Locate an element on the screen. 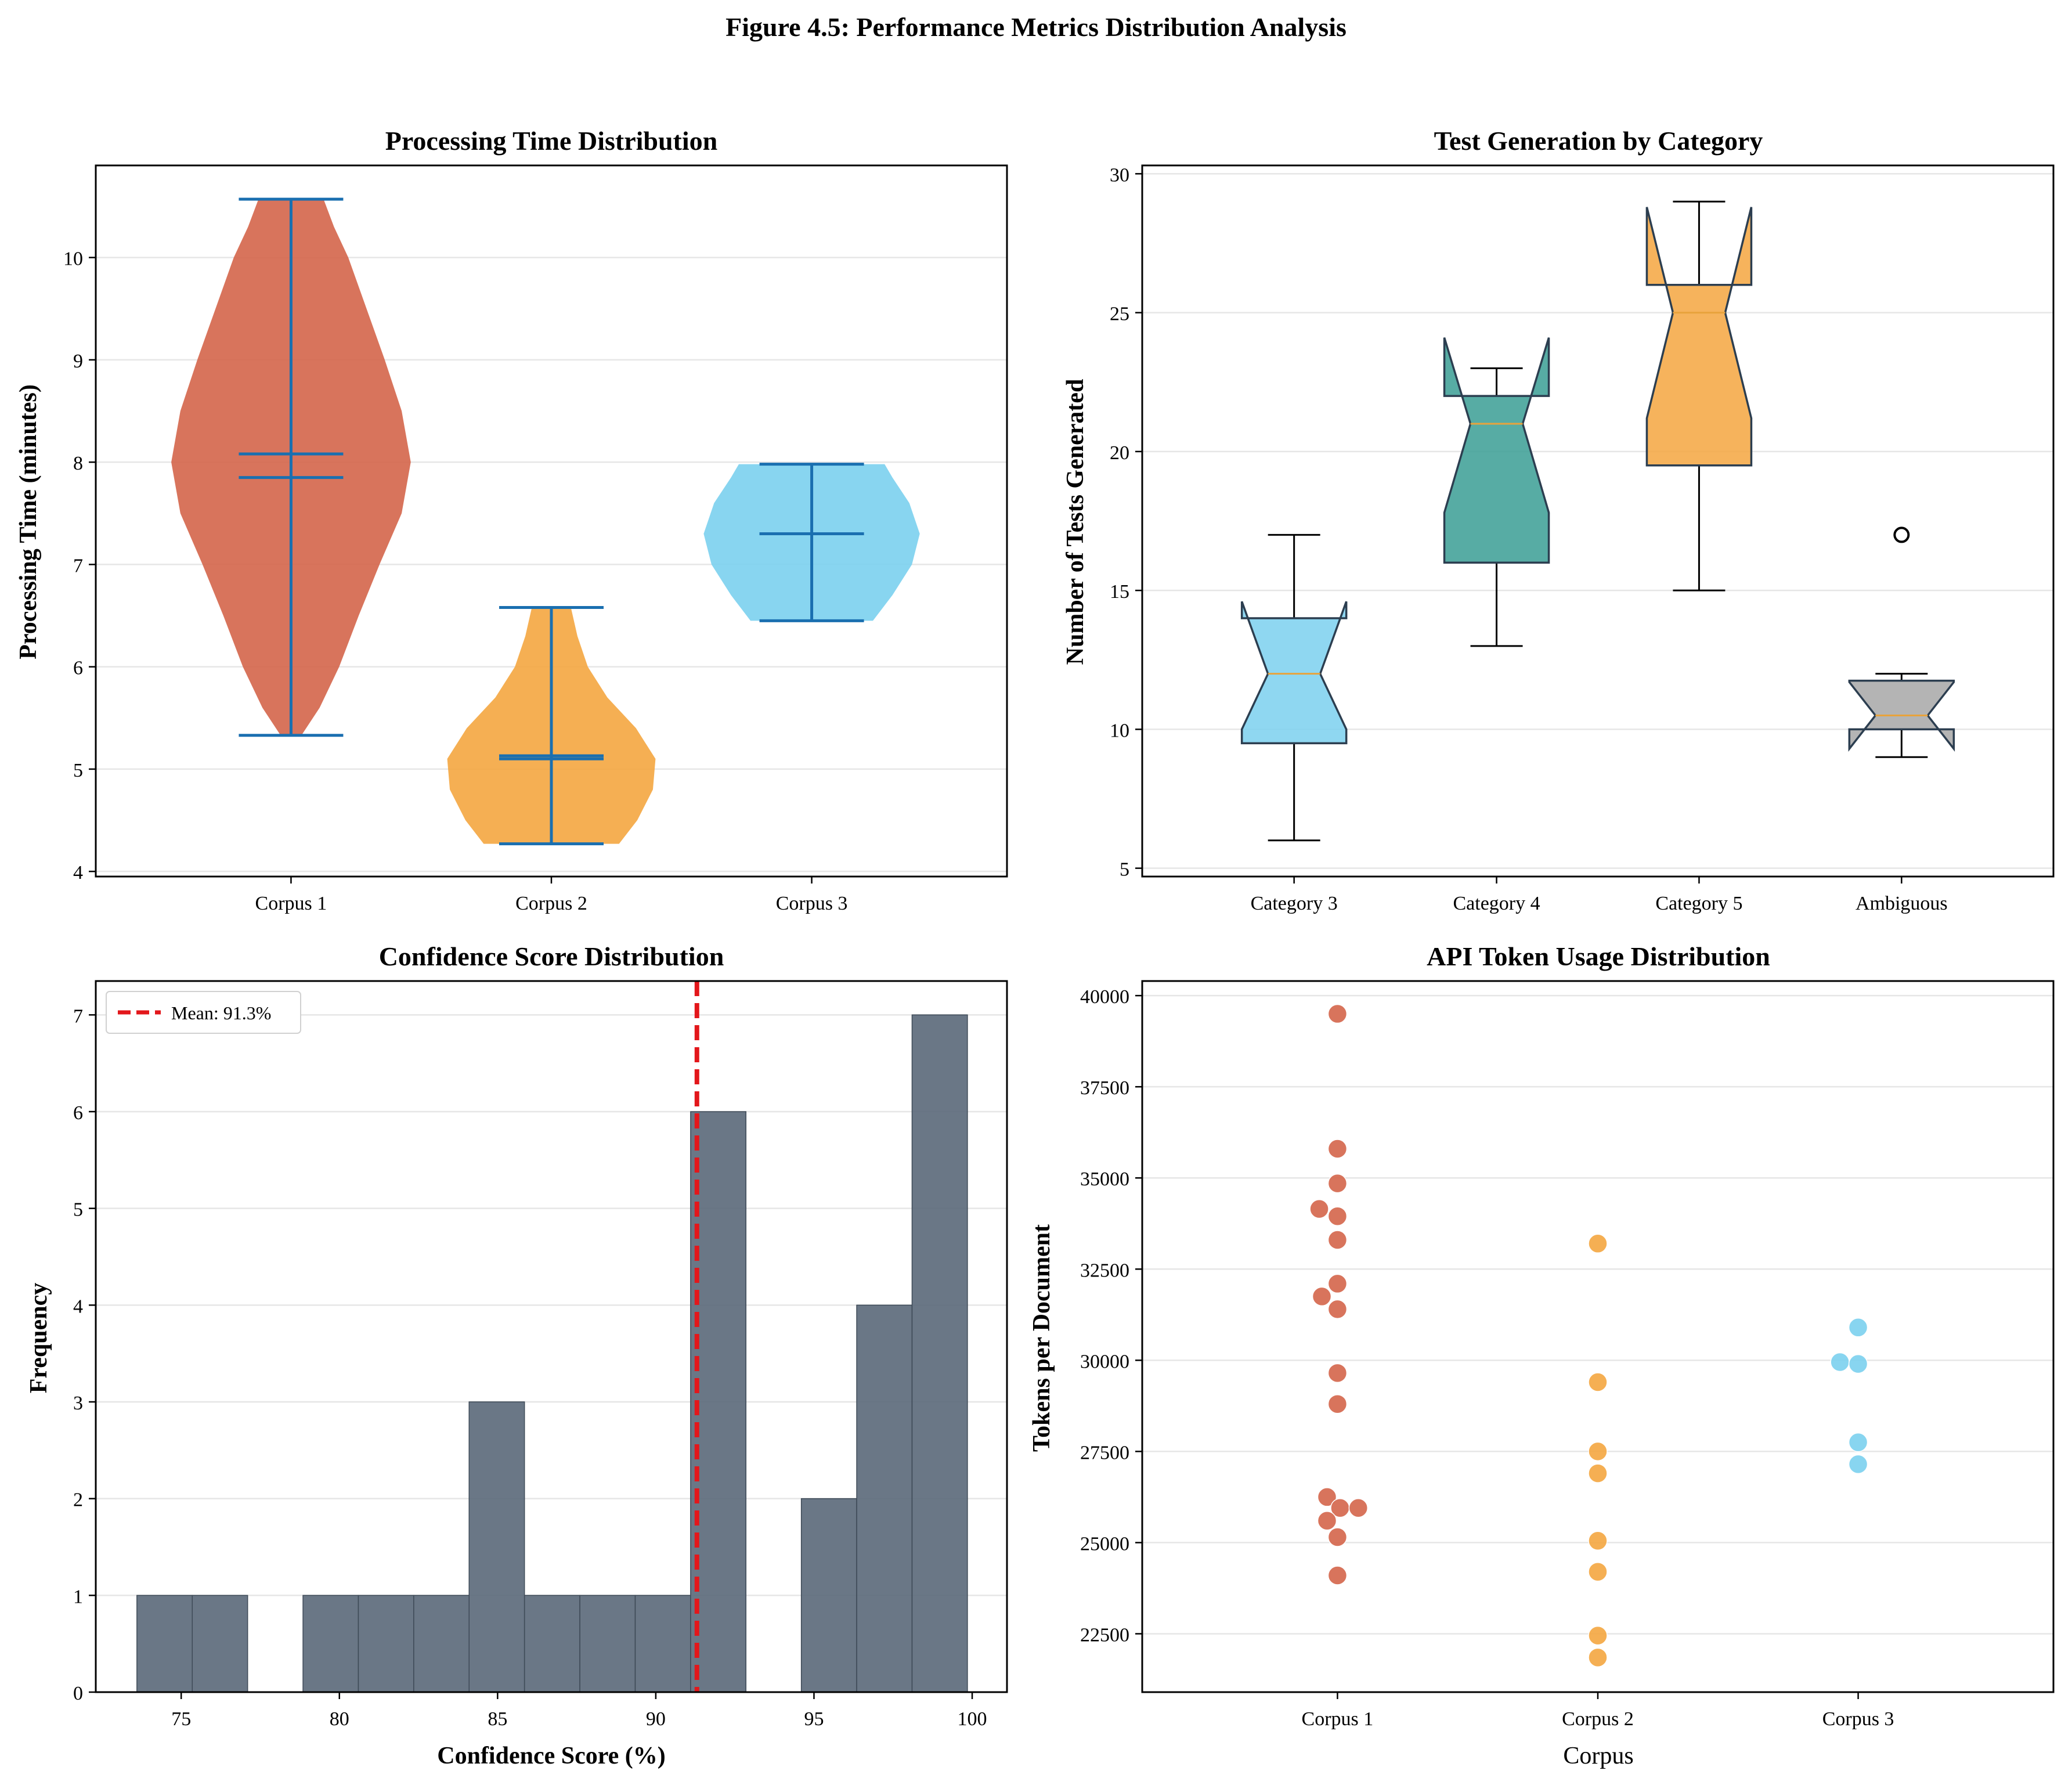  scatter-y-tick-label: 37500 is located at coordinates (1105, 1088).